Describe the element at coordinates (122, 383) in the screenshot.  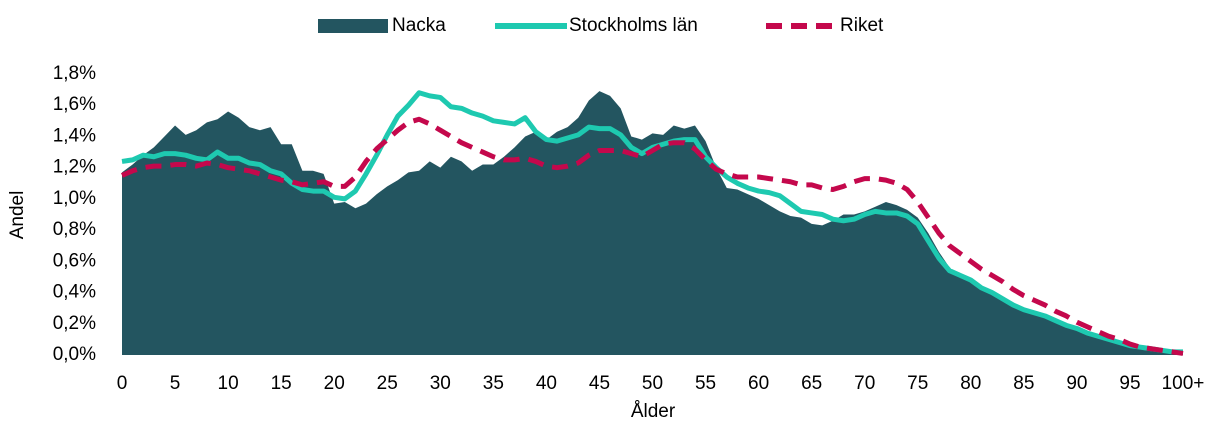
I see `x-tick-label: 0` at that location.